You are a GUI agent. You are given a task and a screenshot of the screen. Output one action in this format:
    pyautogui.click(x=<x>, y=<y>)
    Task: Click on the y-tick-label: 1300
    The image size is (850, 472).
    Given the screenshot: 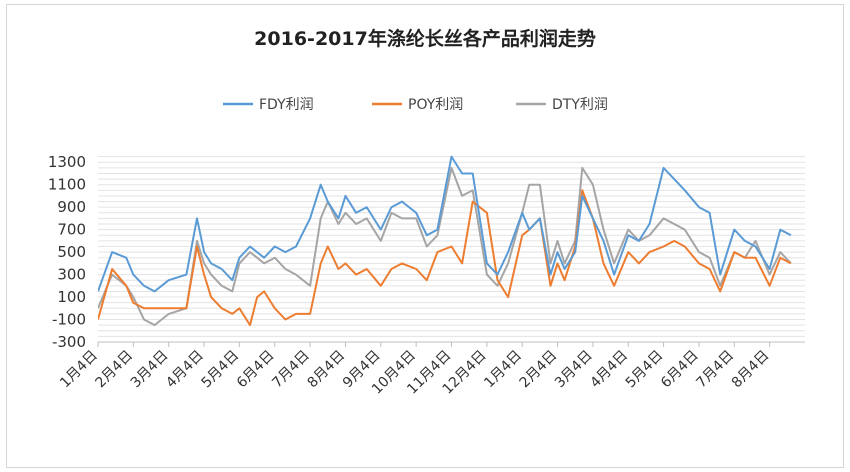 What is the action you would take?
    pyautogui.click(x=67, y=162)
    